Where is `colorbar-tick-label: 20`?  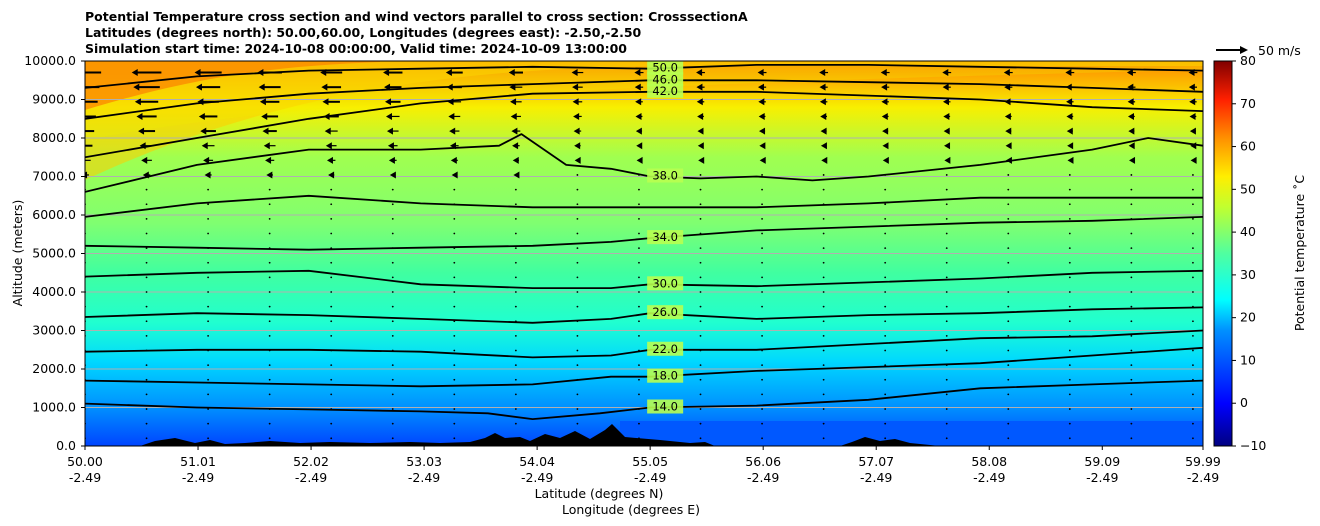
colorbar-tick-label: 20 is located at coordinates (1248, 317).